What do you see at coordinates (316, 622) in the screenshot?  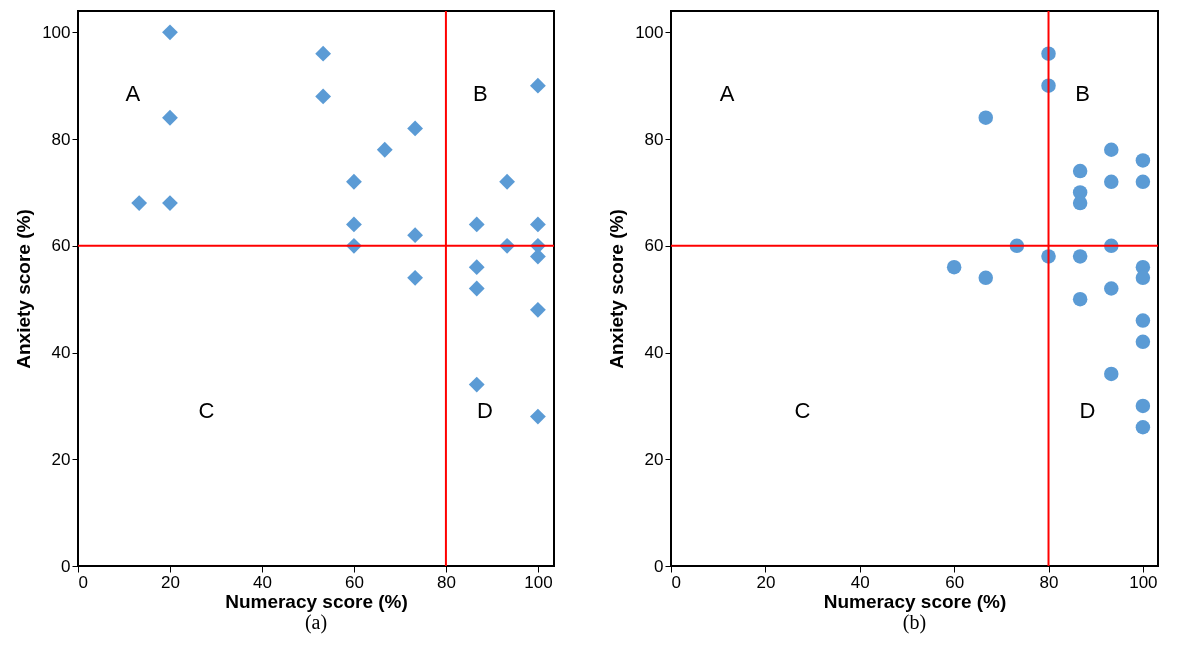 I see `text: (a)` at bounding box center [316, 622].